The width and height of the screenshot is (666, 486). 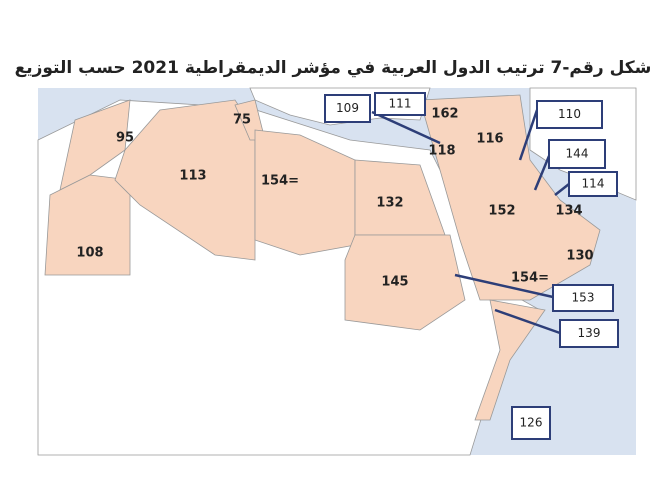 I want to click on country-rank: 116, so click(x=489, y=139).